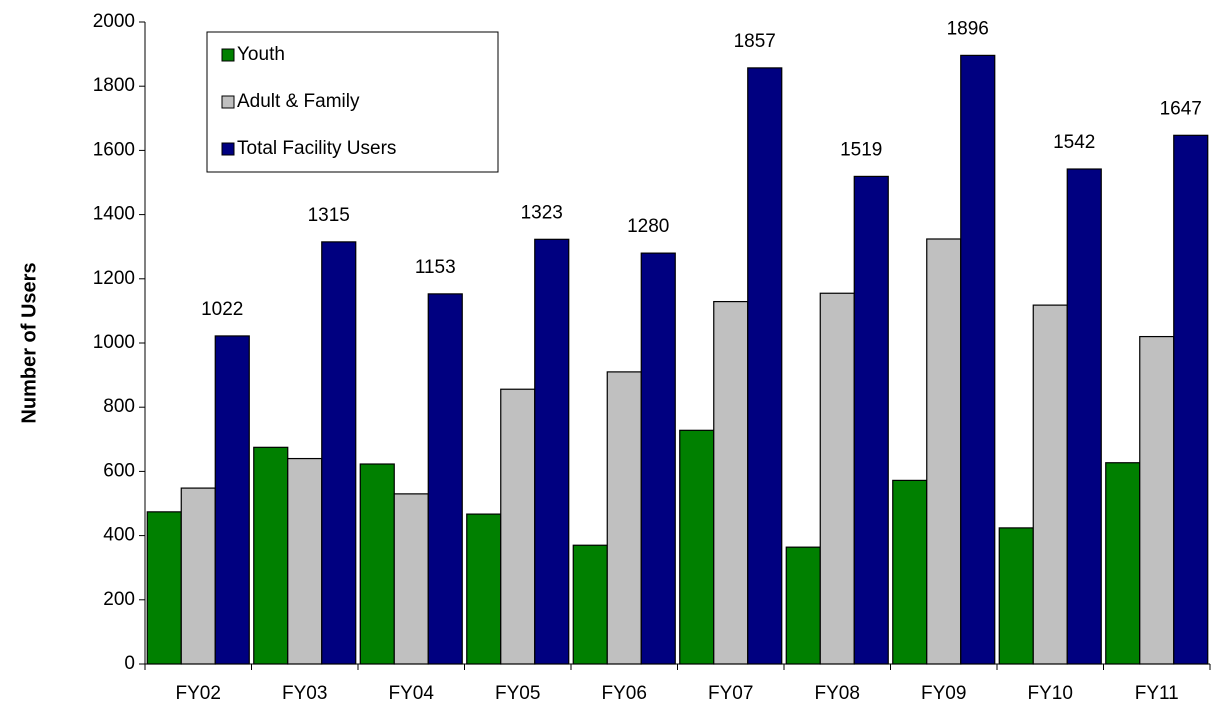  What do you see at coordinates (119, 599) in the screenshot?
I see `y-tick-label: 200` at bounding box center [119, 599].